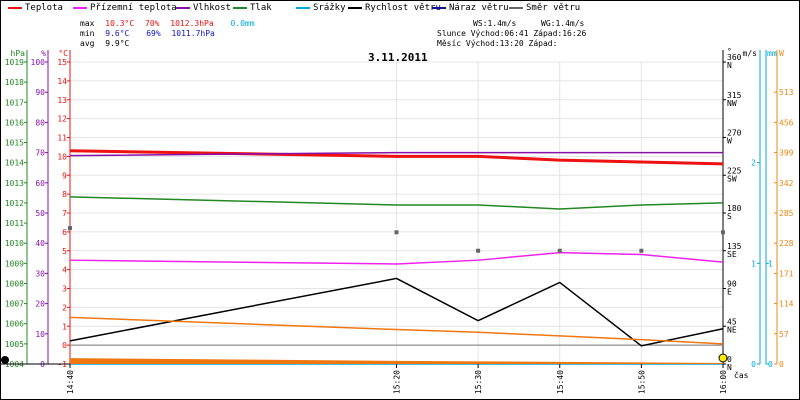 This screenshot has height=400, width=800. What do you see at coordinates (117, 33) in the screenshot?
I see `stats-min-temp: 9.6°C` at bounding box center [117, 33].